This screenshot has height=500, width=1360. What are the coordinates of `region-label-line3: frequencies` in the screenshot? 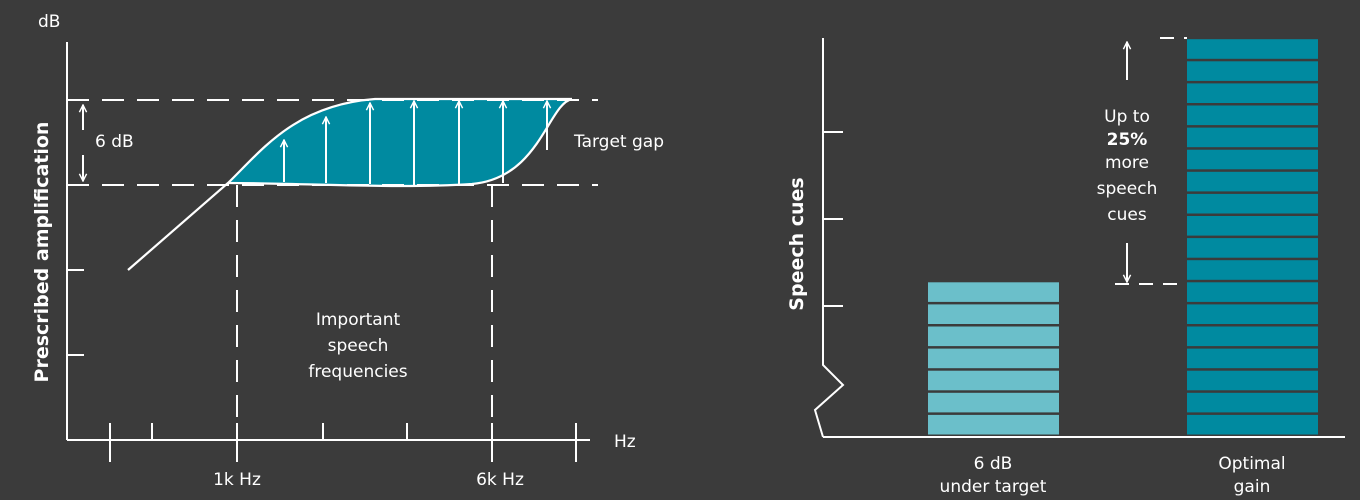 It's located at (357, 372).